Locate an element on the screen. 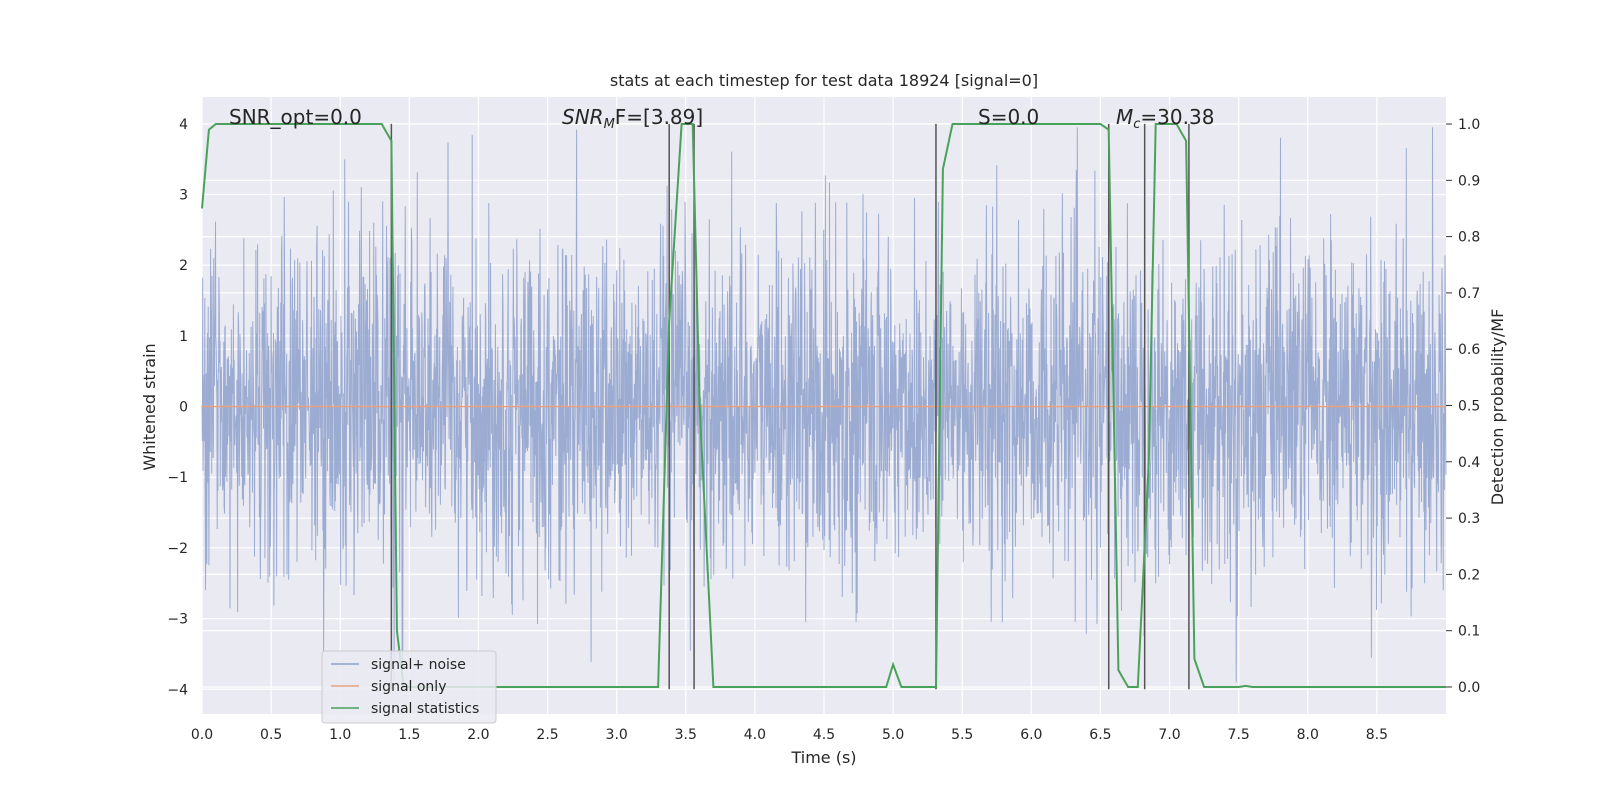 The image size is (1600, 800). x-tick-label: 4.0 is located at coordinates (755, 735).